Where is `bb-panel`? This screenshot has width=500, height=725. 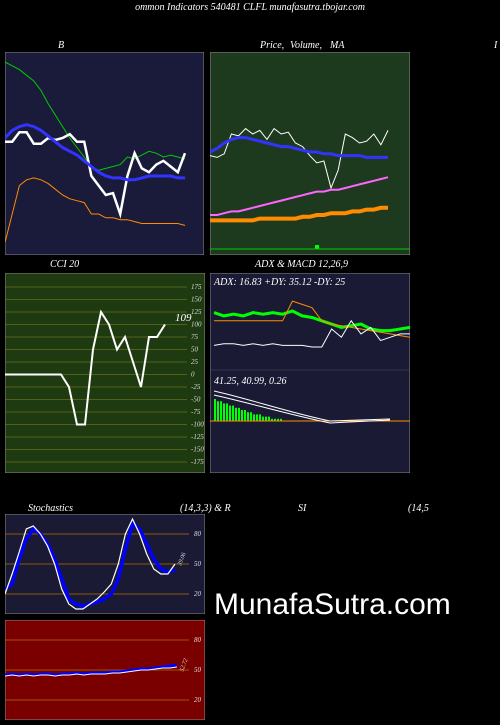 bb-panel is located at coordinates (104, 153).